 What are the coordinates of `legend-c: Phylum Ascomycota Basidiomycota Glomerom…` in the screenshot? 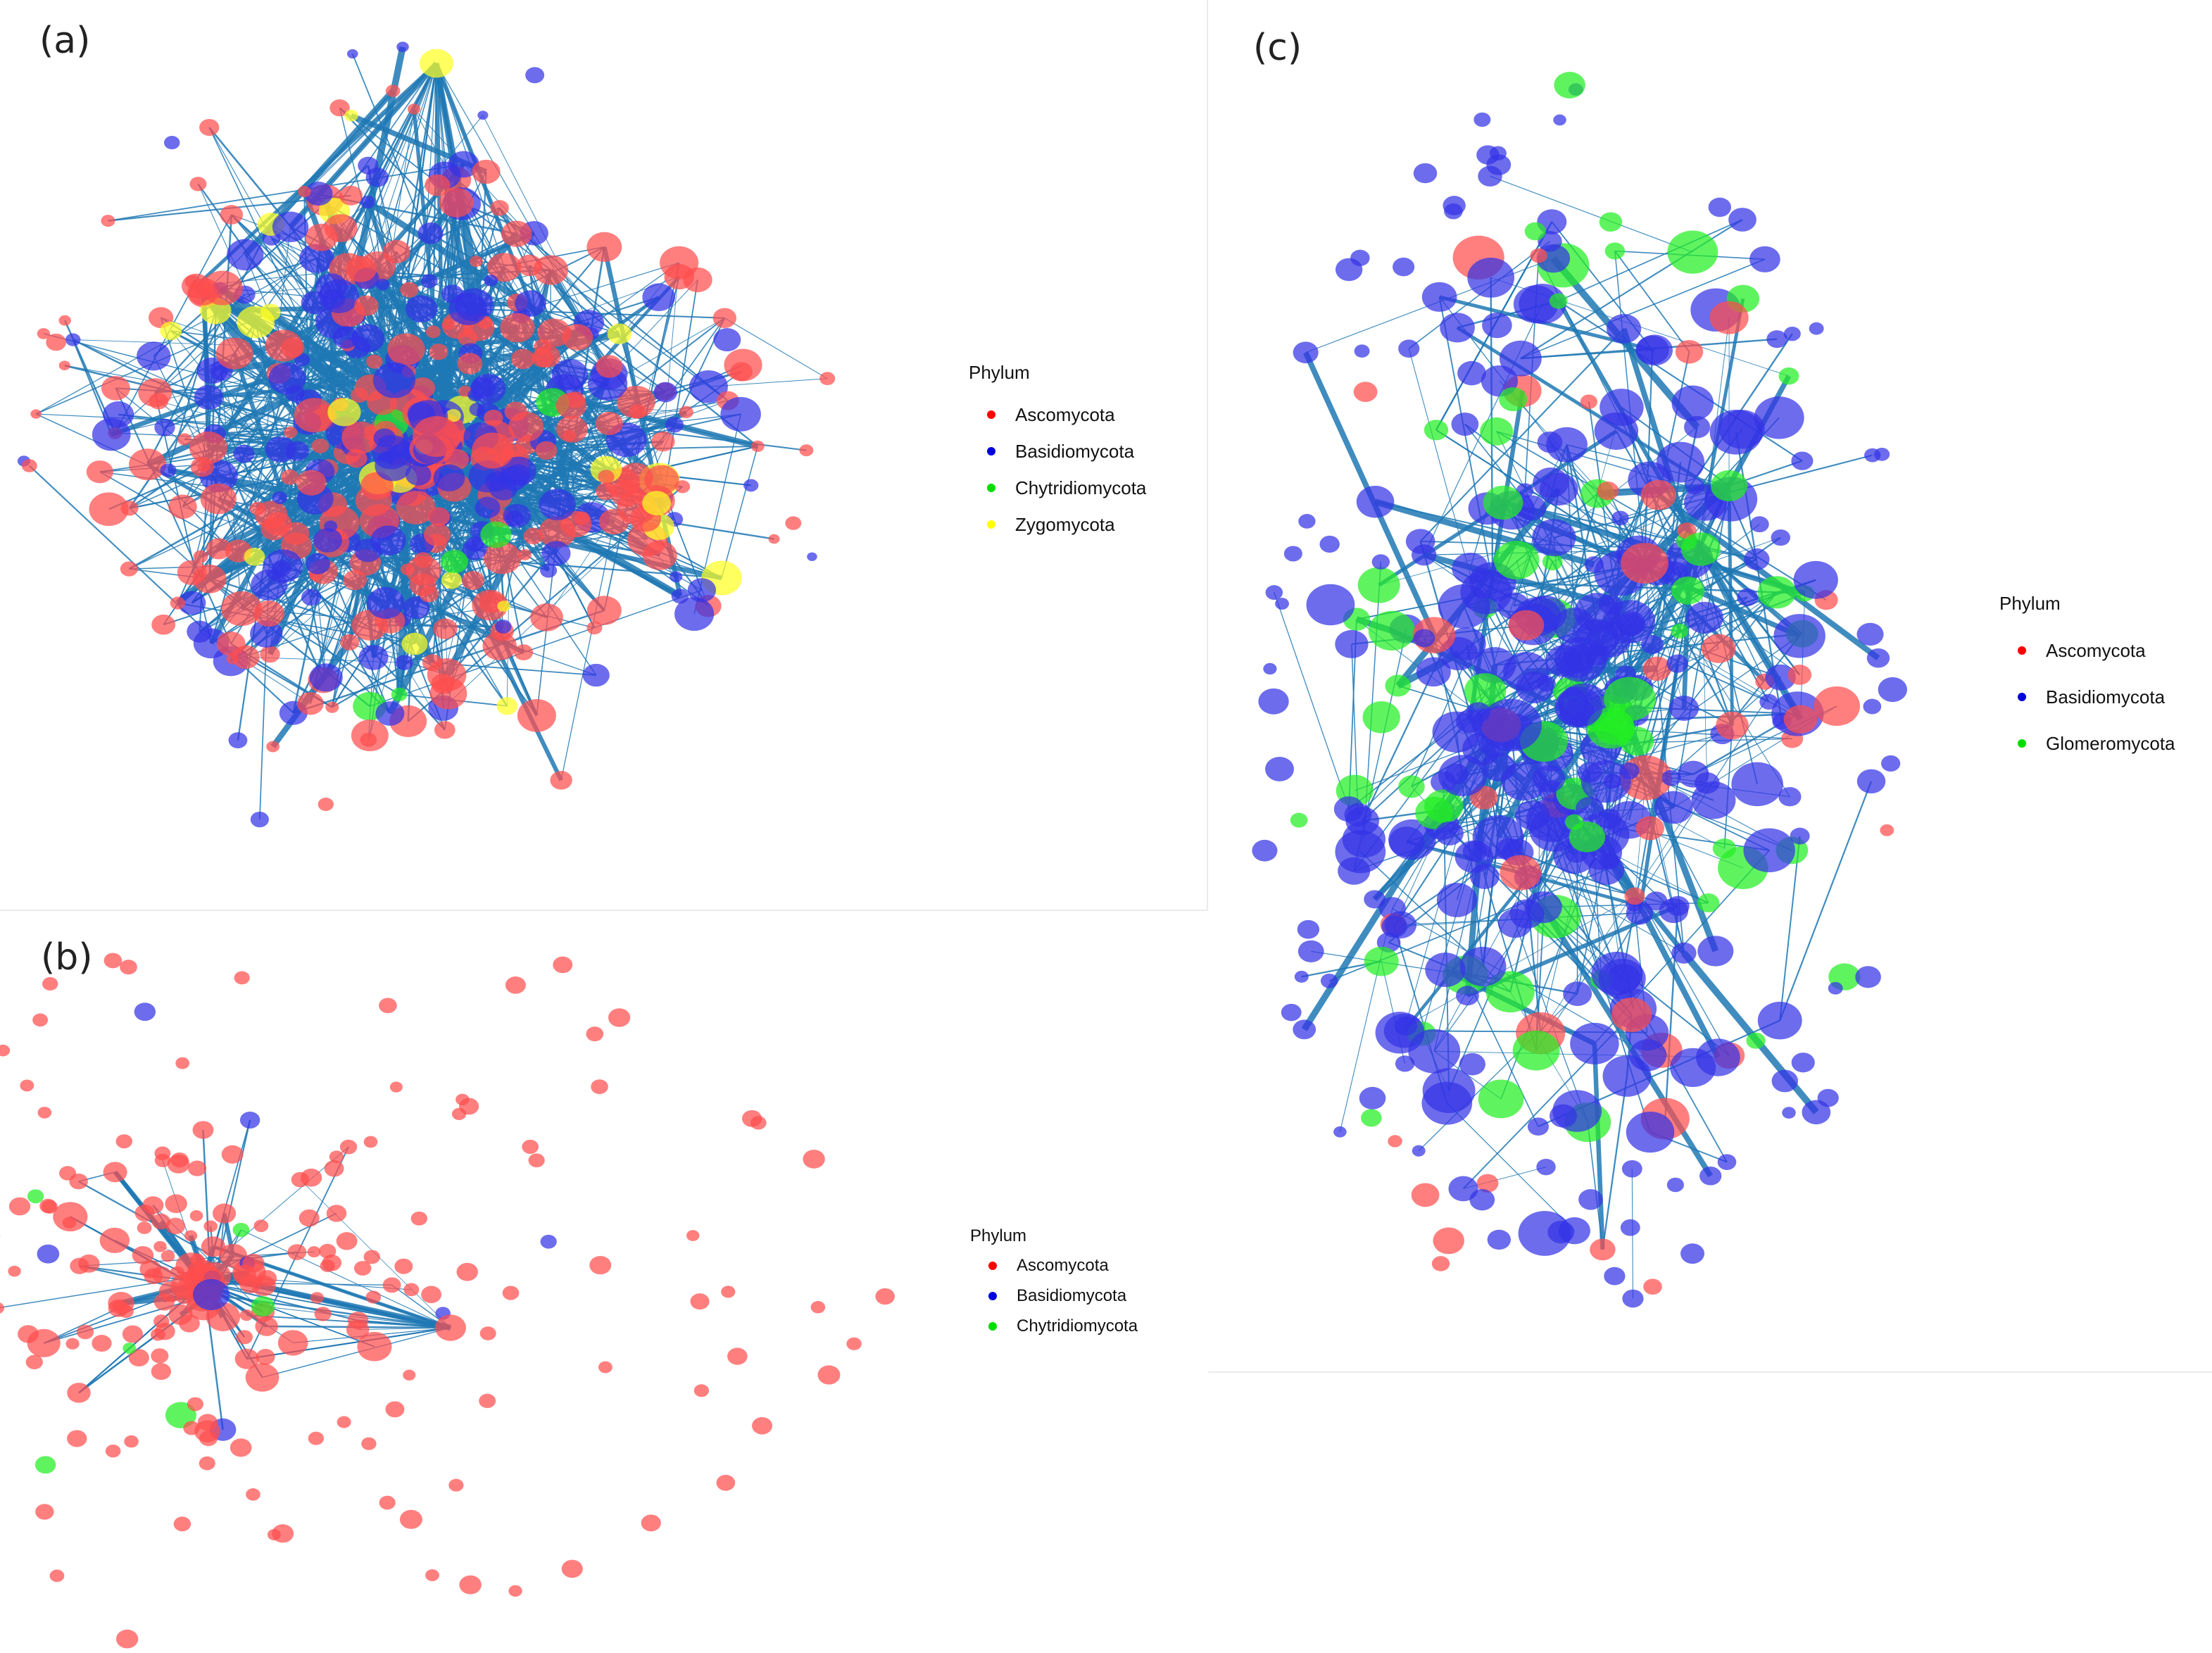 It's located at (2087, 680).